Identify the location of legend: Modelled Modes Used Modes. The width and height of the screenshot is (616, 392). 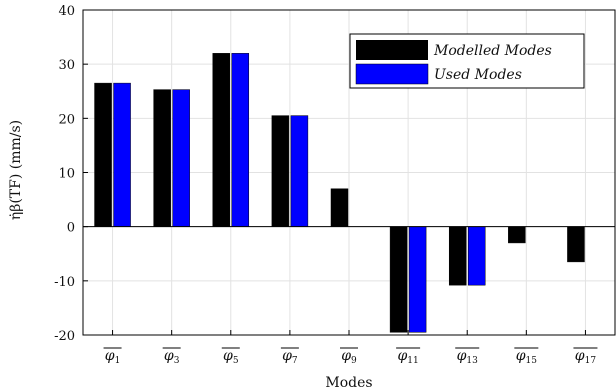
(467, 61).